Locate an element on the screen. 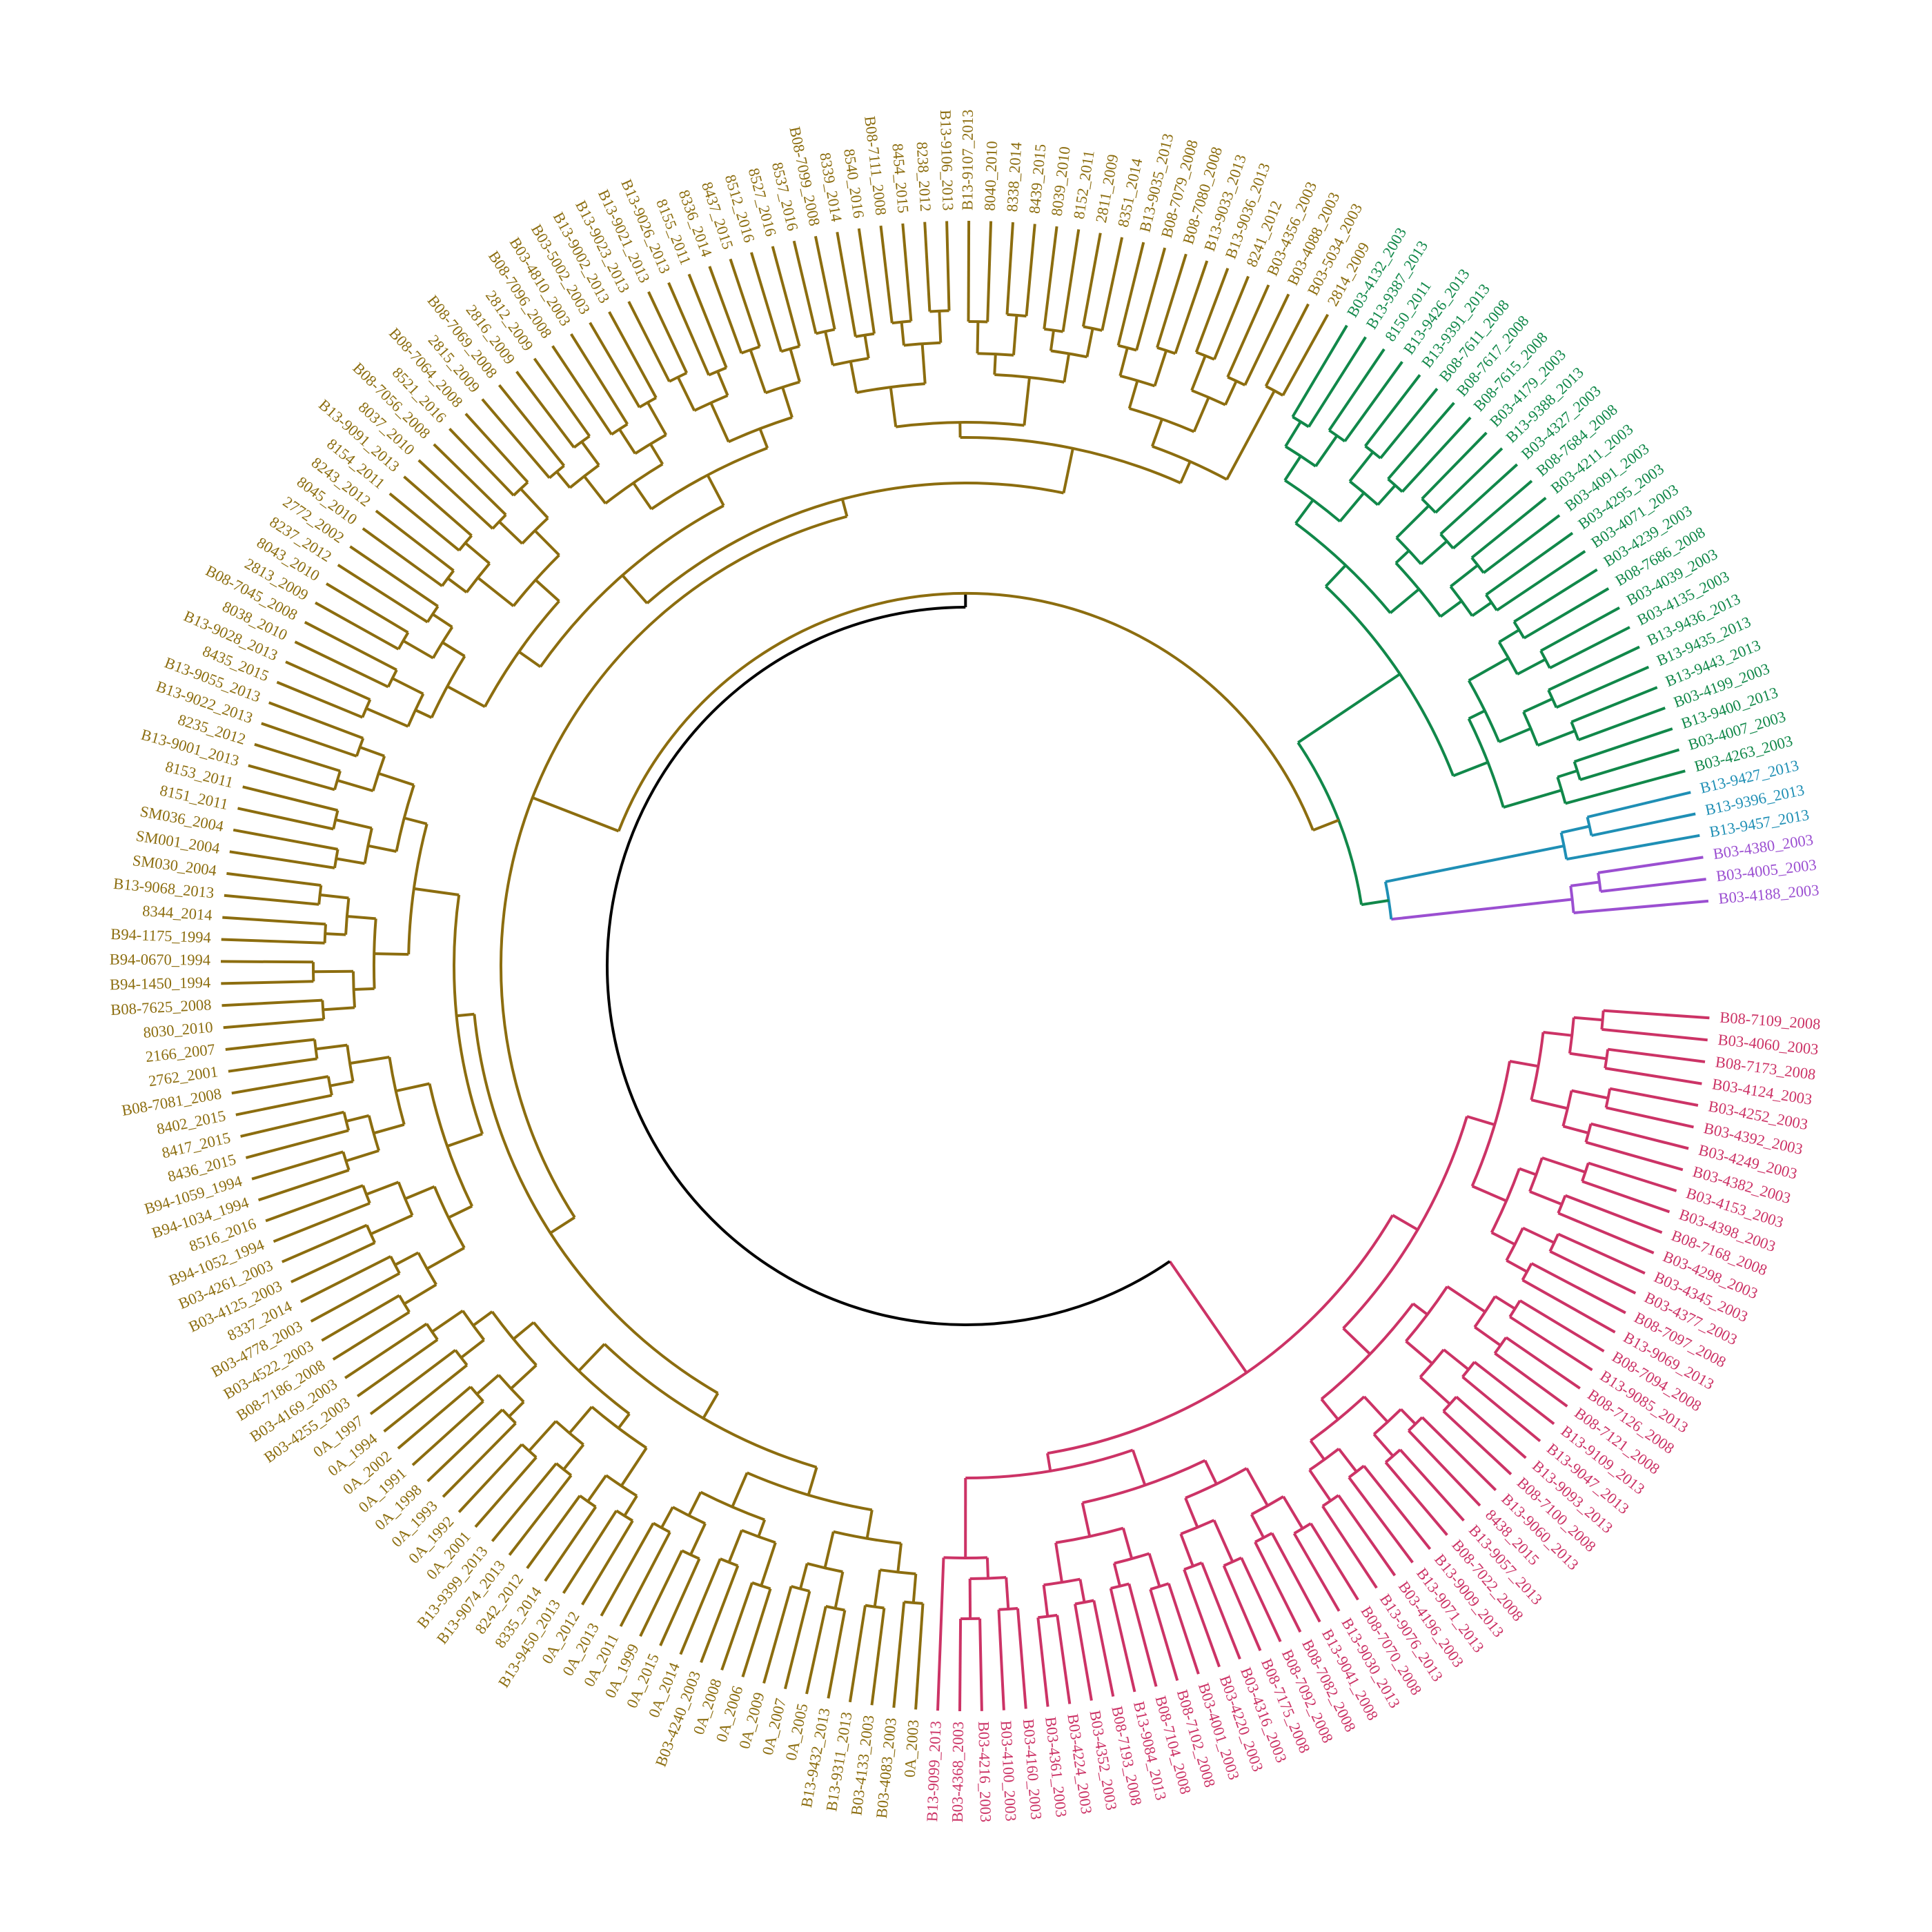 The width and height of the screenshot is (1932, 1932). tip-label: B94-1175_1994 is located at coordinates (160, 935).